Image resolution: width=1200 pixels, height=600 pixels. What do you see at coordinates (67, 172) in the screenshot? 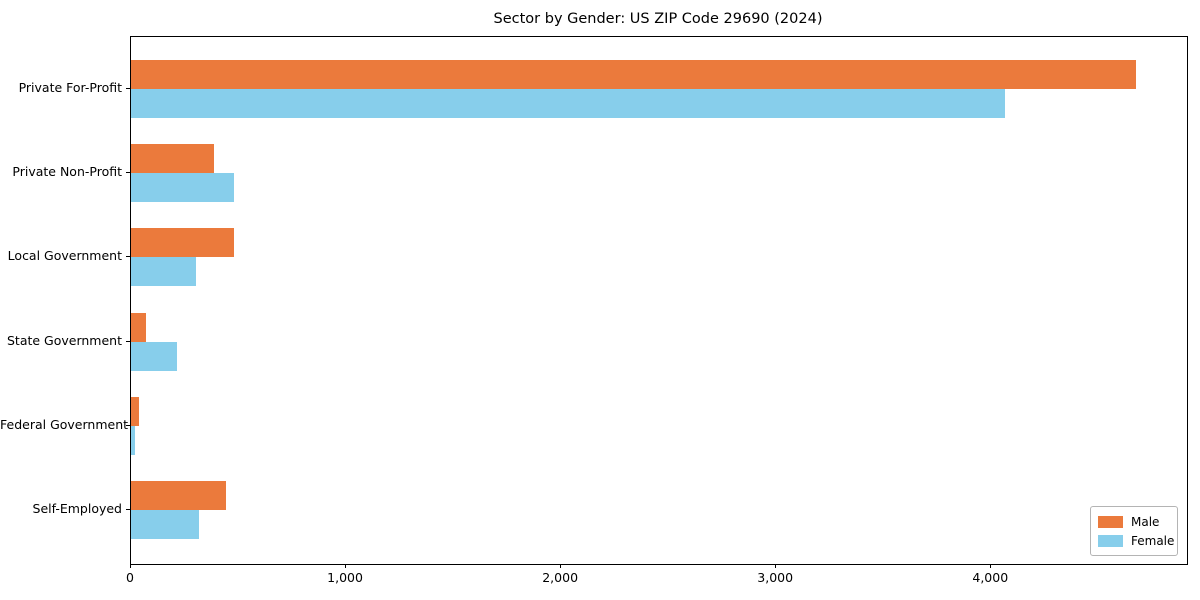
I see `category-label: Private Non-Profit` at bounding box center [67, 172].